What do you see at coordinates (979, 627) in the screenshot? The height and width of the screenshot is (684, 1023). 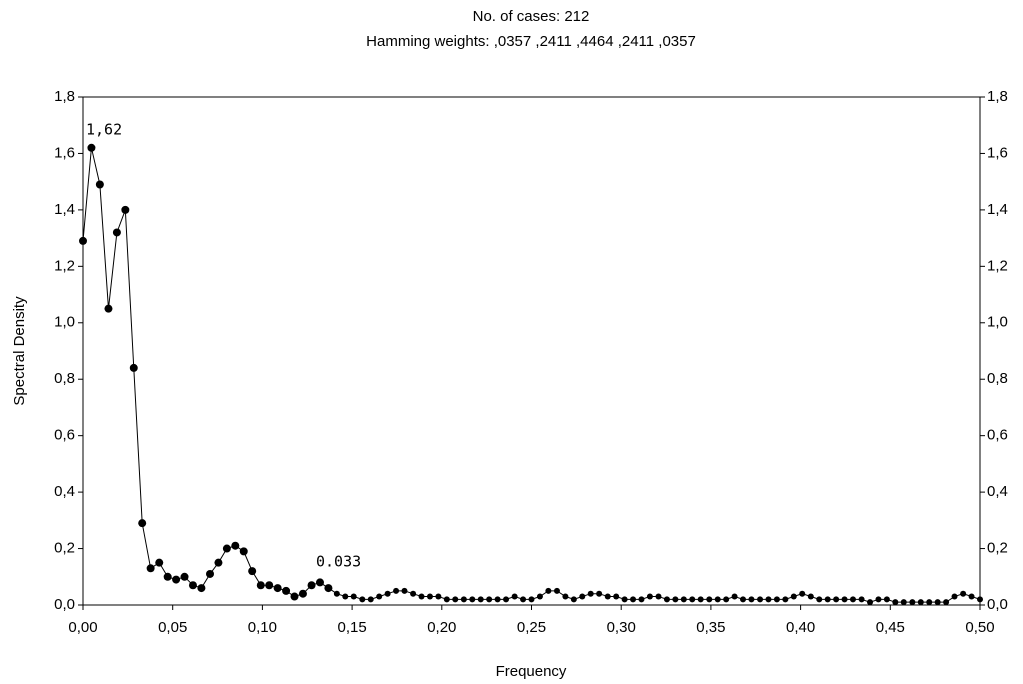 I see `x-tick-label: 0,50` at bounding box center [979, 627].